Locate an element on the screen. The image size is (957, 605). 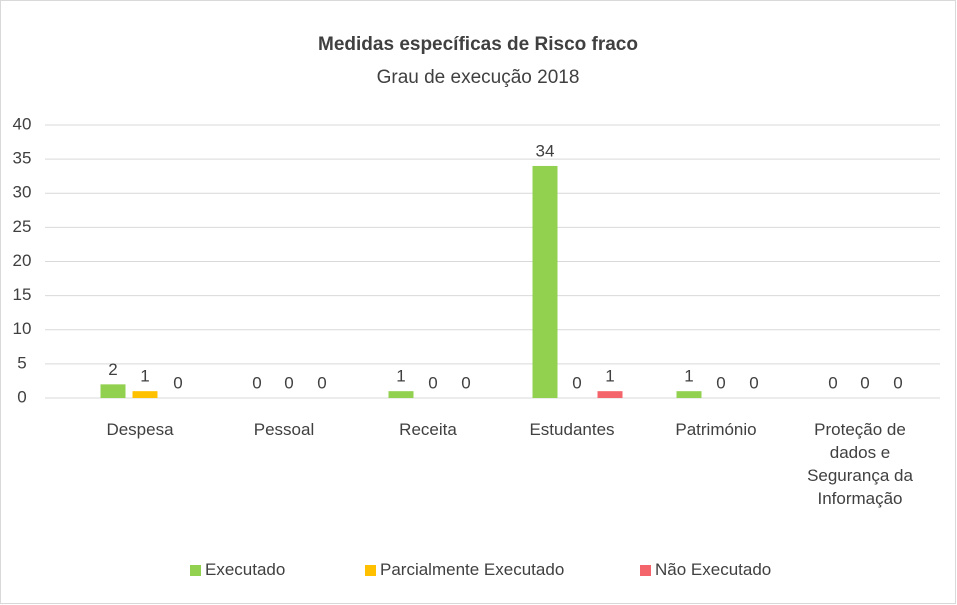
legend-item: Não Executado is located at coordinates (705, 570).